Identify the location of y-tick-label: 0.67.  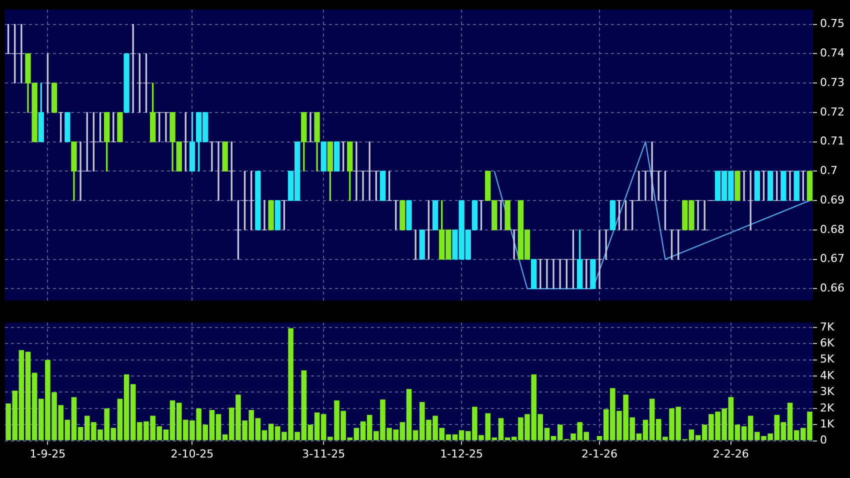
(832, 259).